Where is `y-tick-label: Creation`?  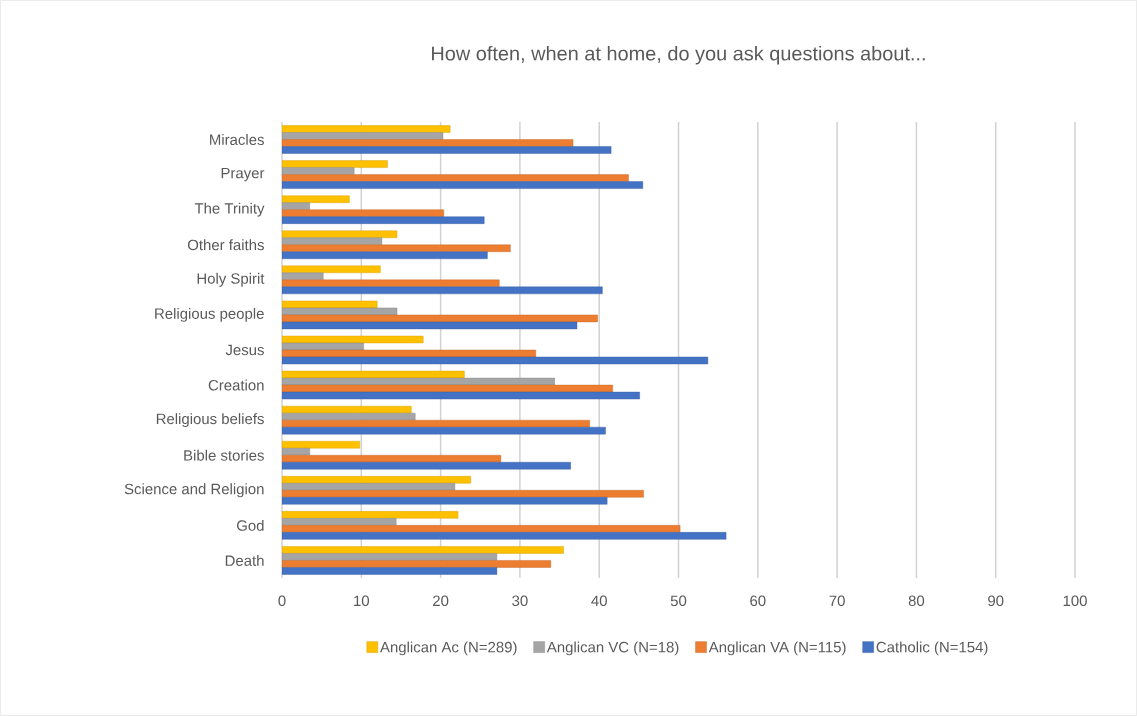 y-tick-label: Creation is located at coordinates (236, 385).